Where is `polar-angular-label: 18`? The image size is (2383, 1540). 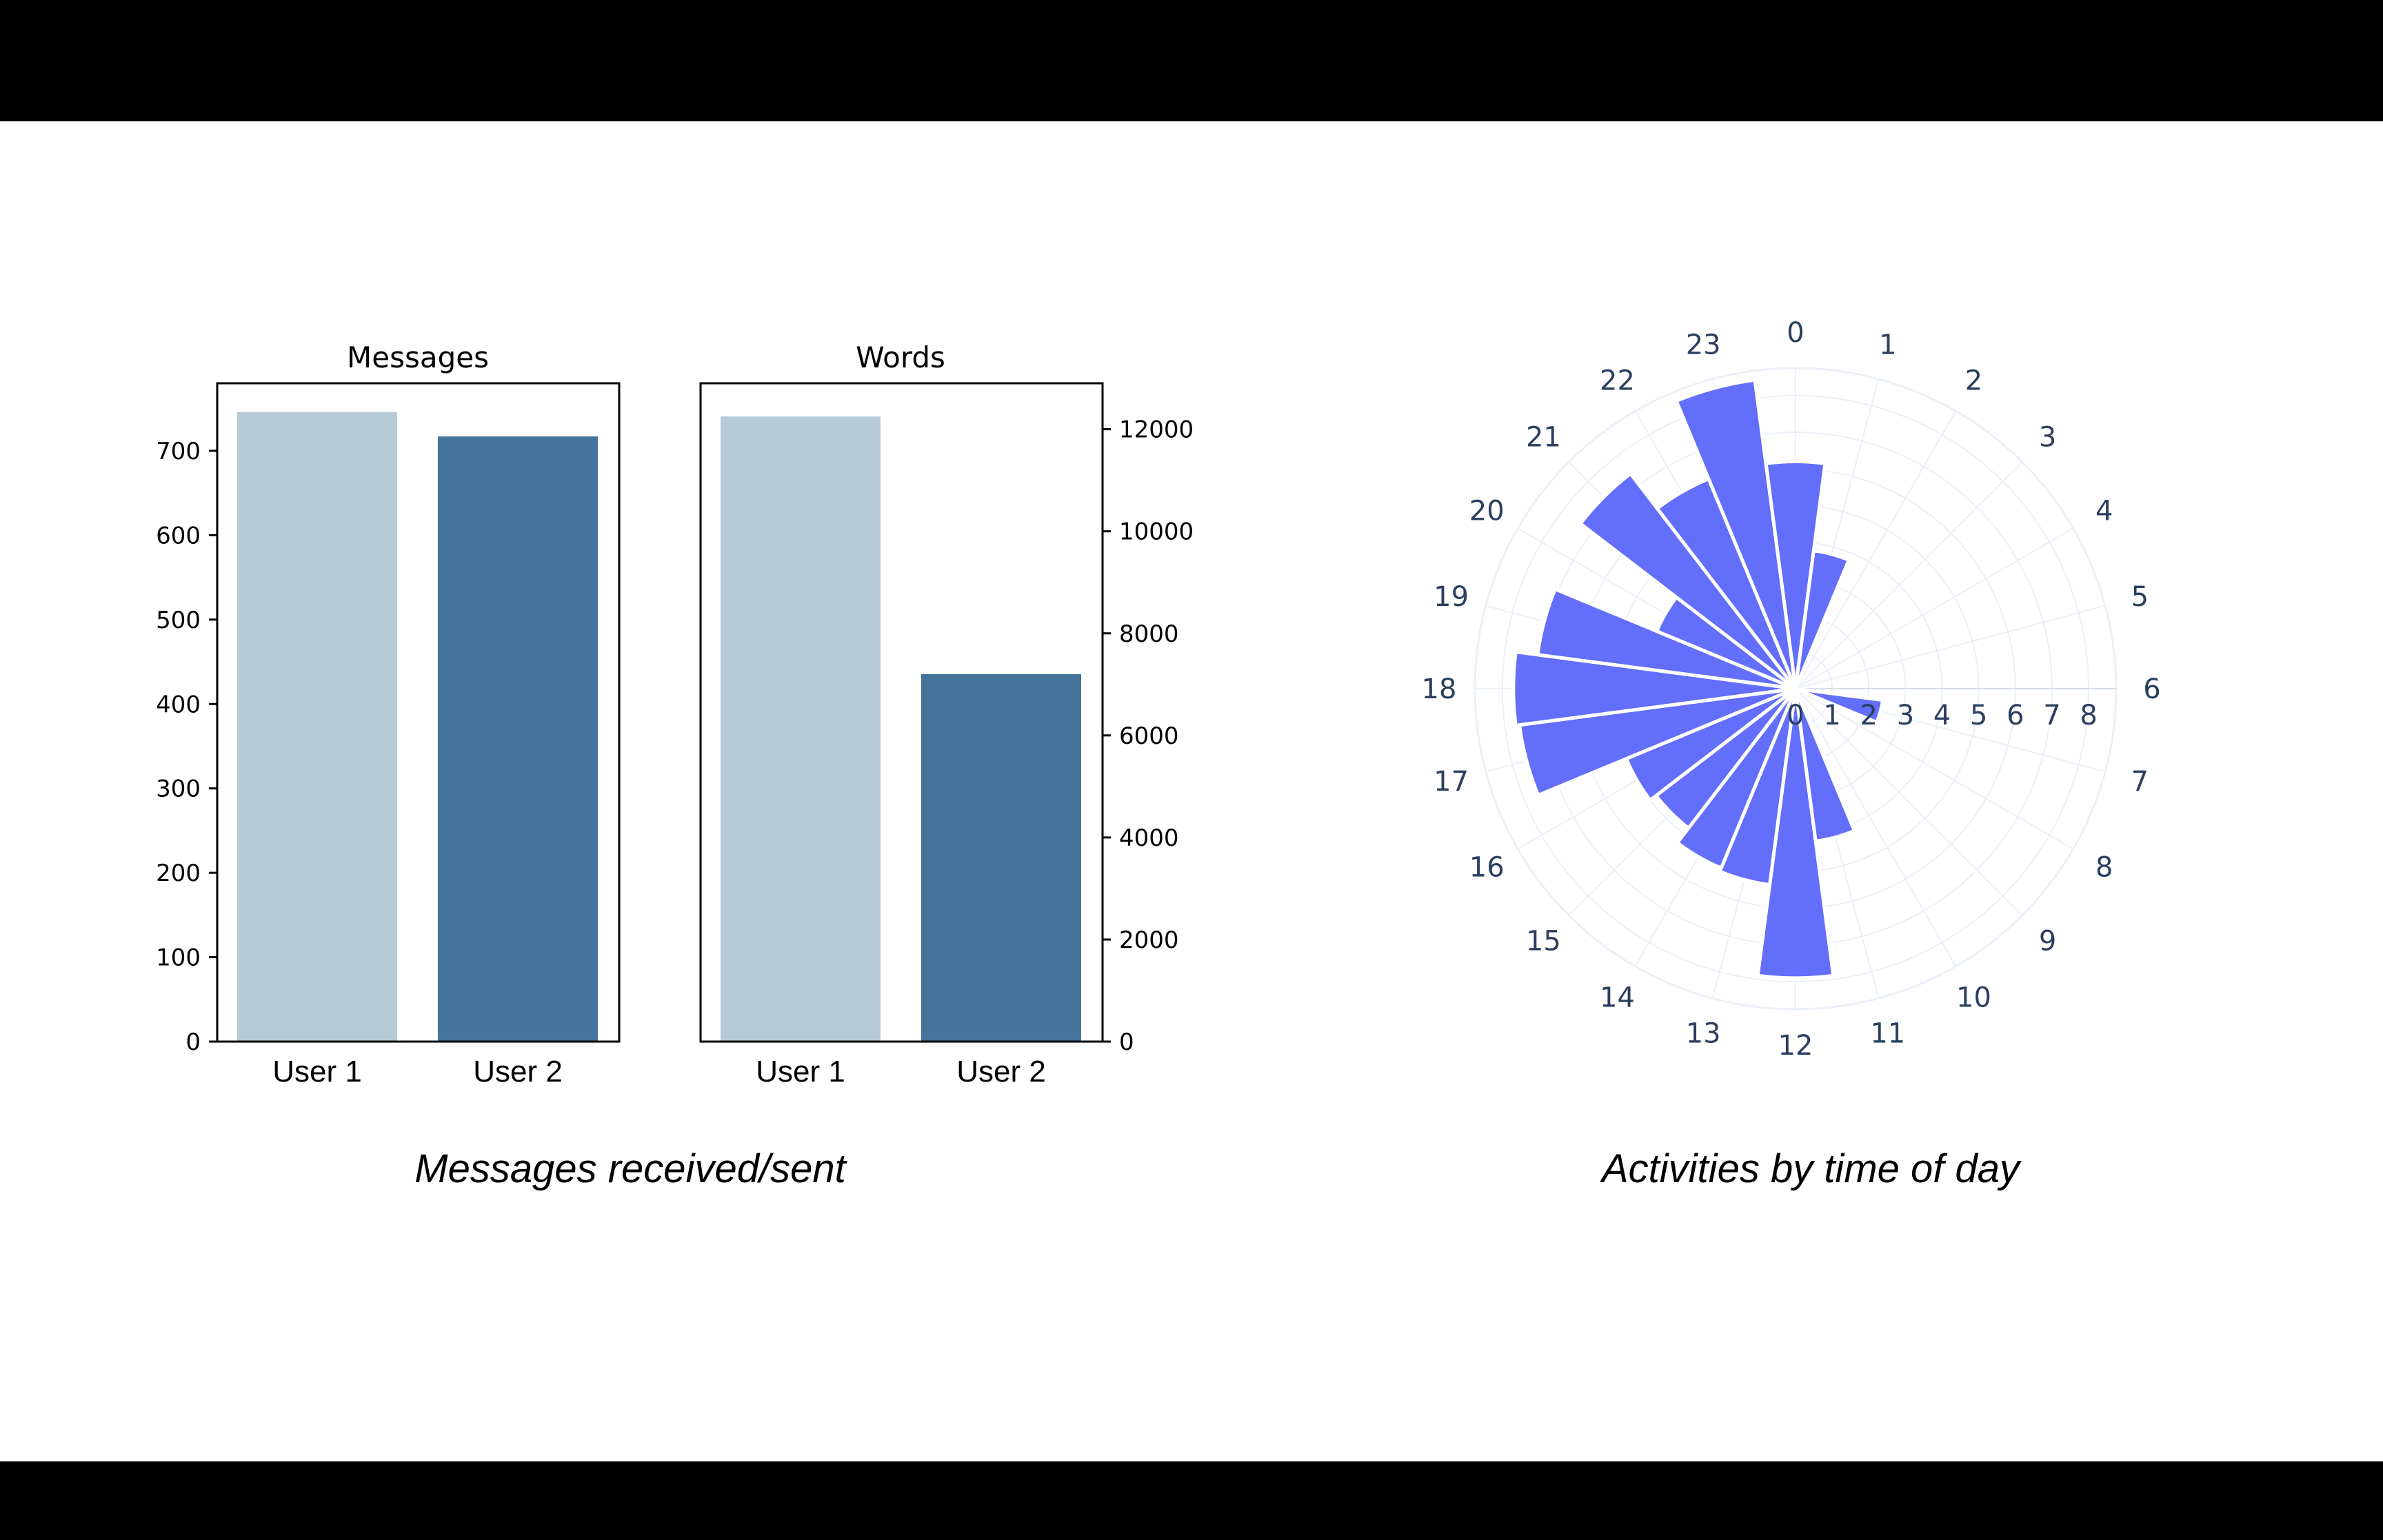
polar-angular-label: 18 is located at coordinates (1439, 689).